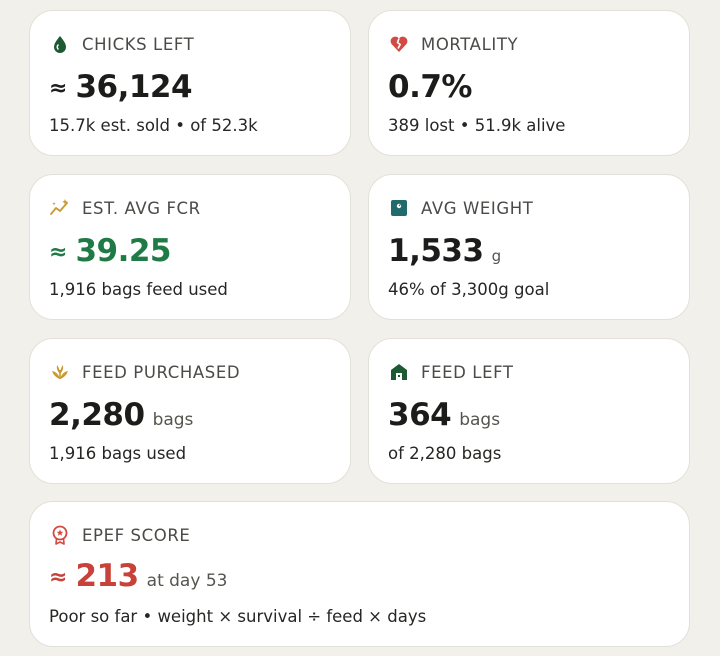 This screenshot has height=656, width=720. Describe the element at coordinates (399, 44) in the screenshot. I see `broken-heart-icon` at that location.